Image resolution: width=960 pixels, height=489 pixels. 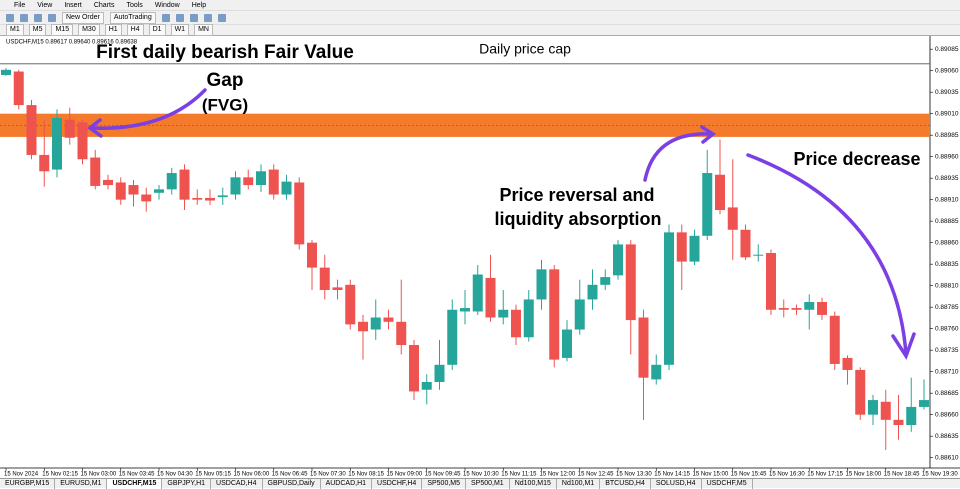 What do you see at coordinates (213, 475) in the screenshot?
I see `x-tick-label: 15 Nov 05:15` at bounding box center [213, 475].